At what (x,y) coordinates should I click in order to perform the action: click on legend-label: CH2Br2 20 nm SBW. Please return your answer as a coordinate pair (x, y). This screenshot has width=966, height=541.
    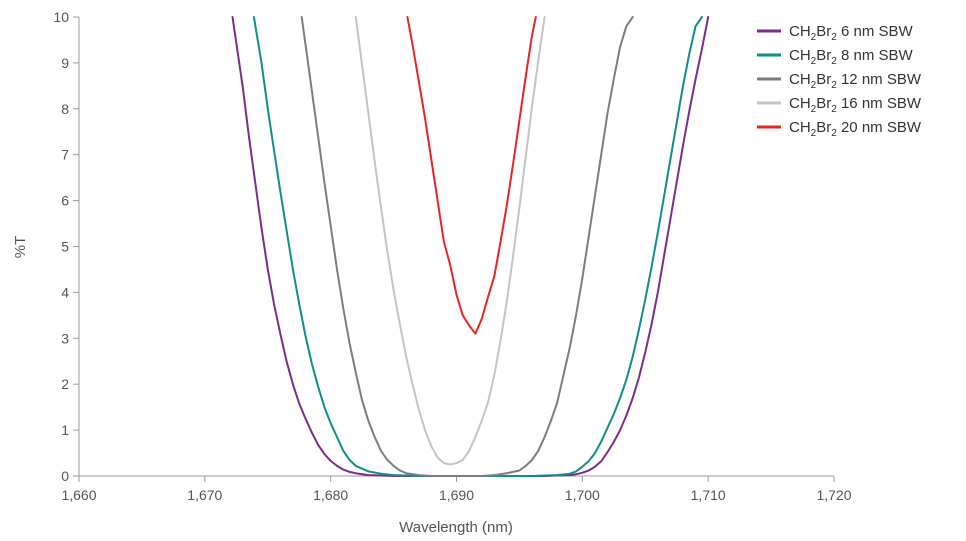
    Looking at the image, I should click on (855, 129).